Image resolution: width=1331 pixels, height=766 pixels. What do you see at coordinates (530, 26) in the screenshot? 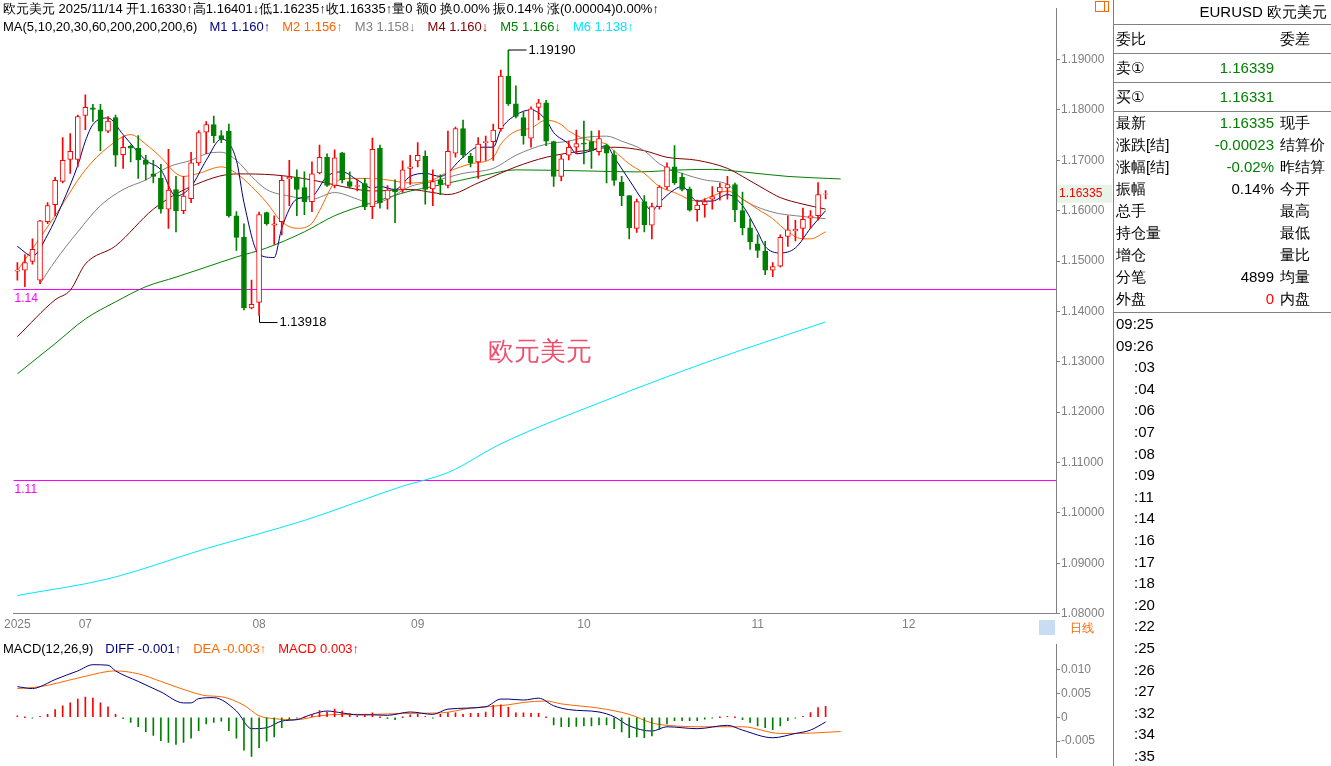
I see `text: M5 1.166↓` at bounding box center [530, 26].